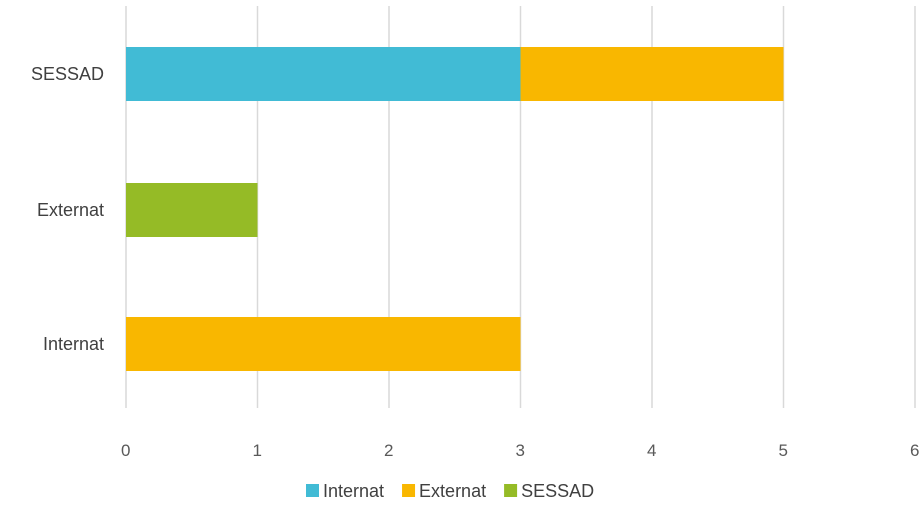 The height and width of the screenshot is (510, 921). Describe the element at coordinates (388, 450) in the screenshot. I see `x-tick-label-2: 2` at that location.